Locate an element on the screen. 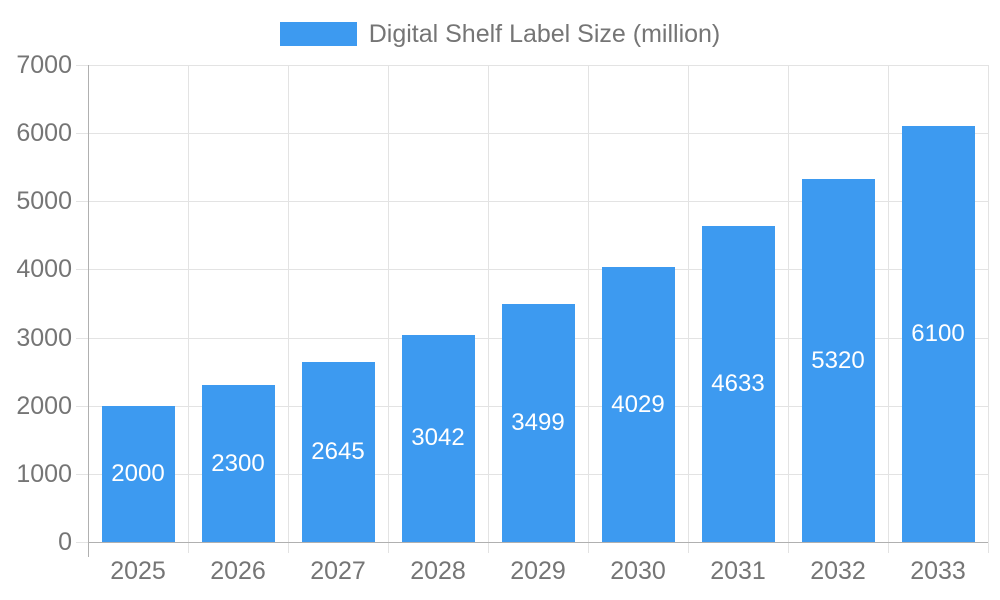 The width and height of the screenshot is (1000, 600). y-axis-label: 0 is located at coordinates (65, 542).